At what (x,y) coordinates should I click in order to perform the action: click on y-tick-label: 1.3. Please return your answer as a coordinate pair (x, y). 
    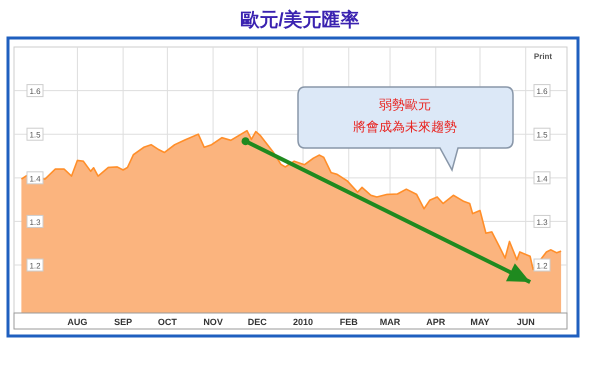
    Looking at the image, I should click on (35, 222).